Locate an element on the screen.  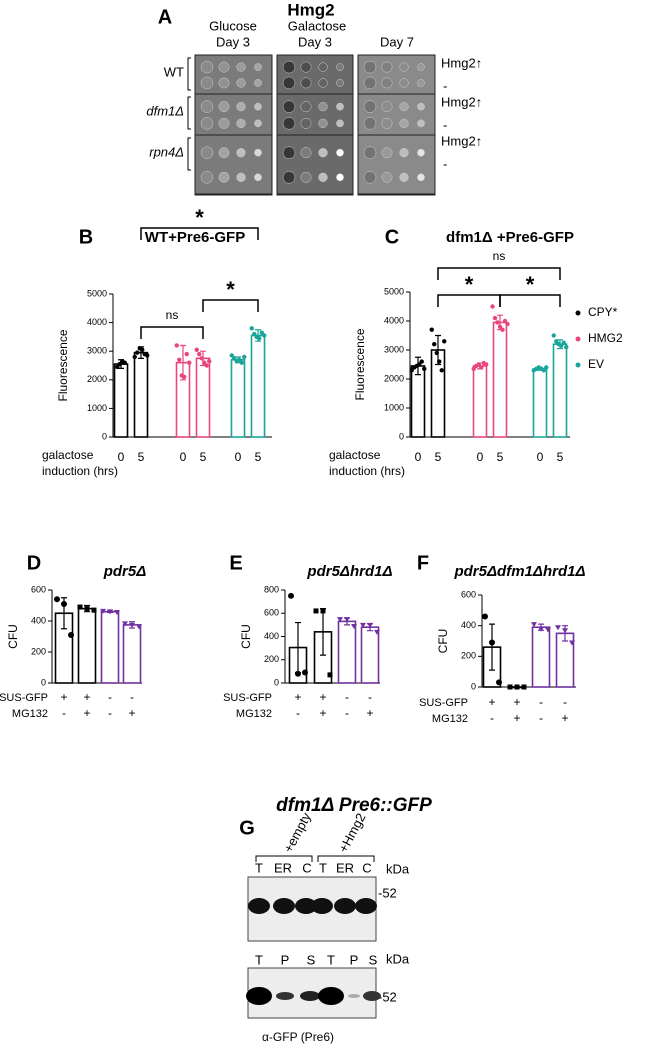
y-tick-label: 3000 is located at coordinates (97, 351).